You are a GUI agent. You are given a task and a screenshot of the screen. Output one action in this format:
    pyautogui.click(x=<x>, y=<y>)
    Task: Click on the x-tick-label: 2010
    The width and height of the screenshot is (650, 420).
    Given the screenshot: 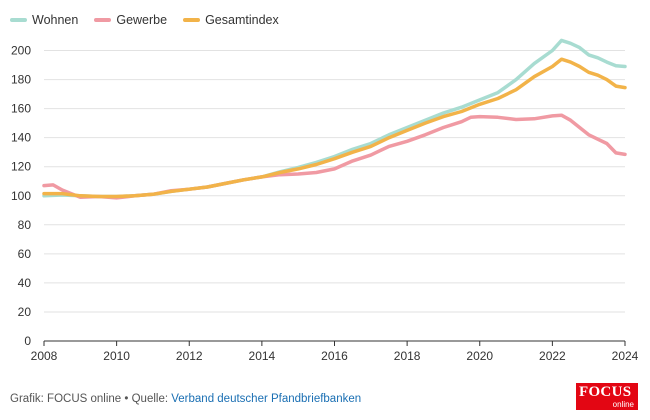 What is the action you would take?
    pyautogui.click(x=116, y=356)
    